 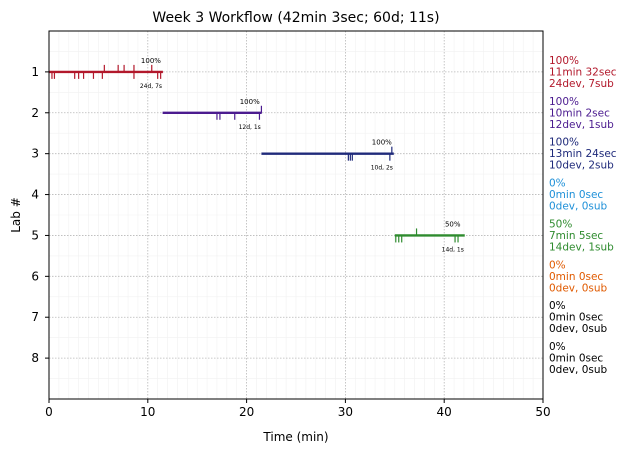 I want to click on y-tick-label: 2, so click(x=35, y=113).